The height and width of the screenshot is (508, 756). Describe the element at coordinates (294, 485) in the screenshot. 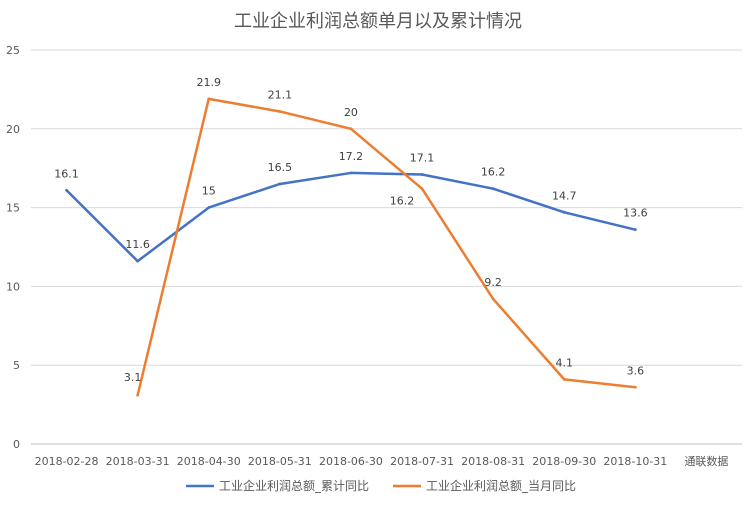

I see `legend-entry-label: 工业企业利润总额_累计同比` at that location.